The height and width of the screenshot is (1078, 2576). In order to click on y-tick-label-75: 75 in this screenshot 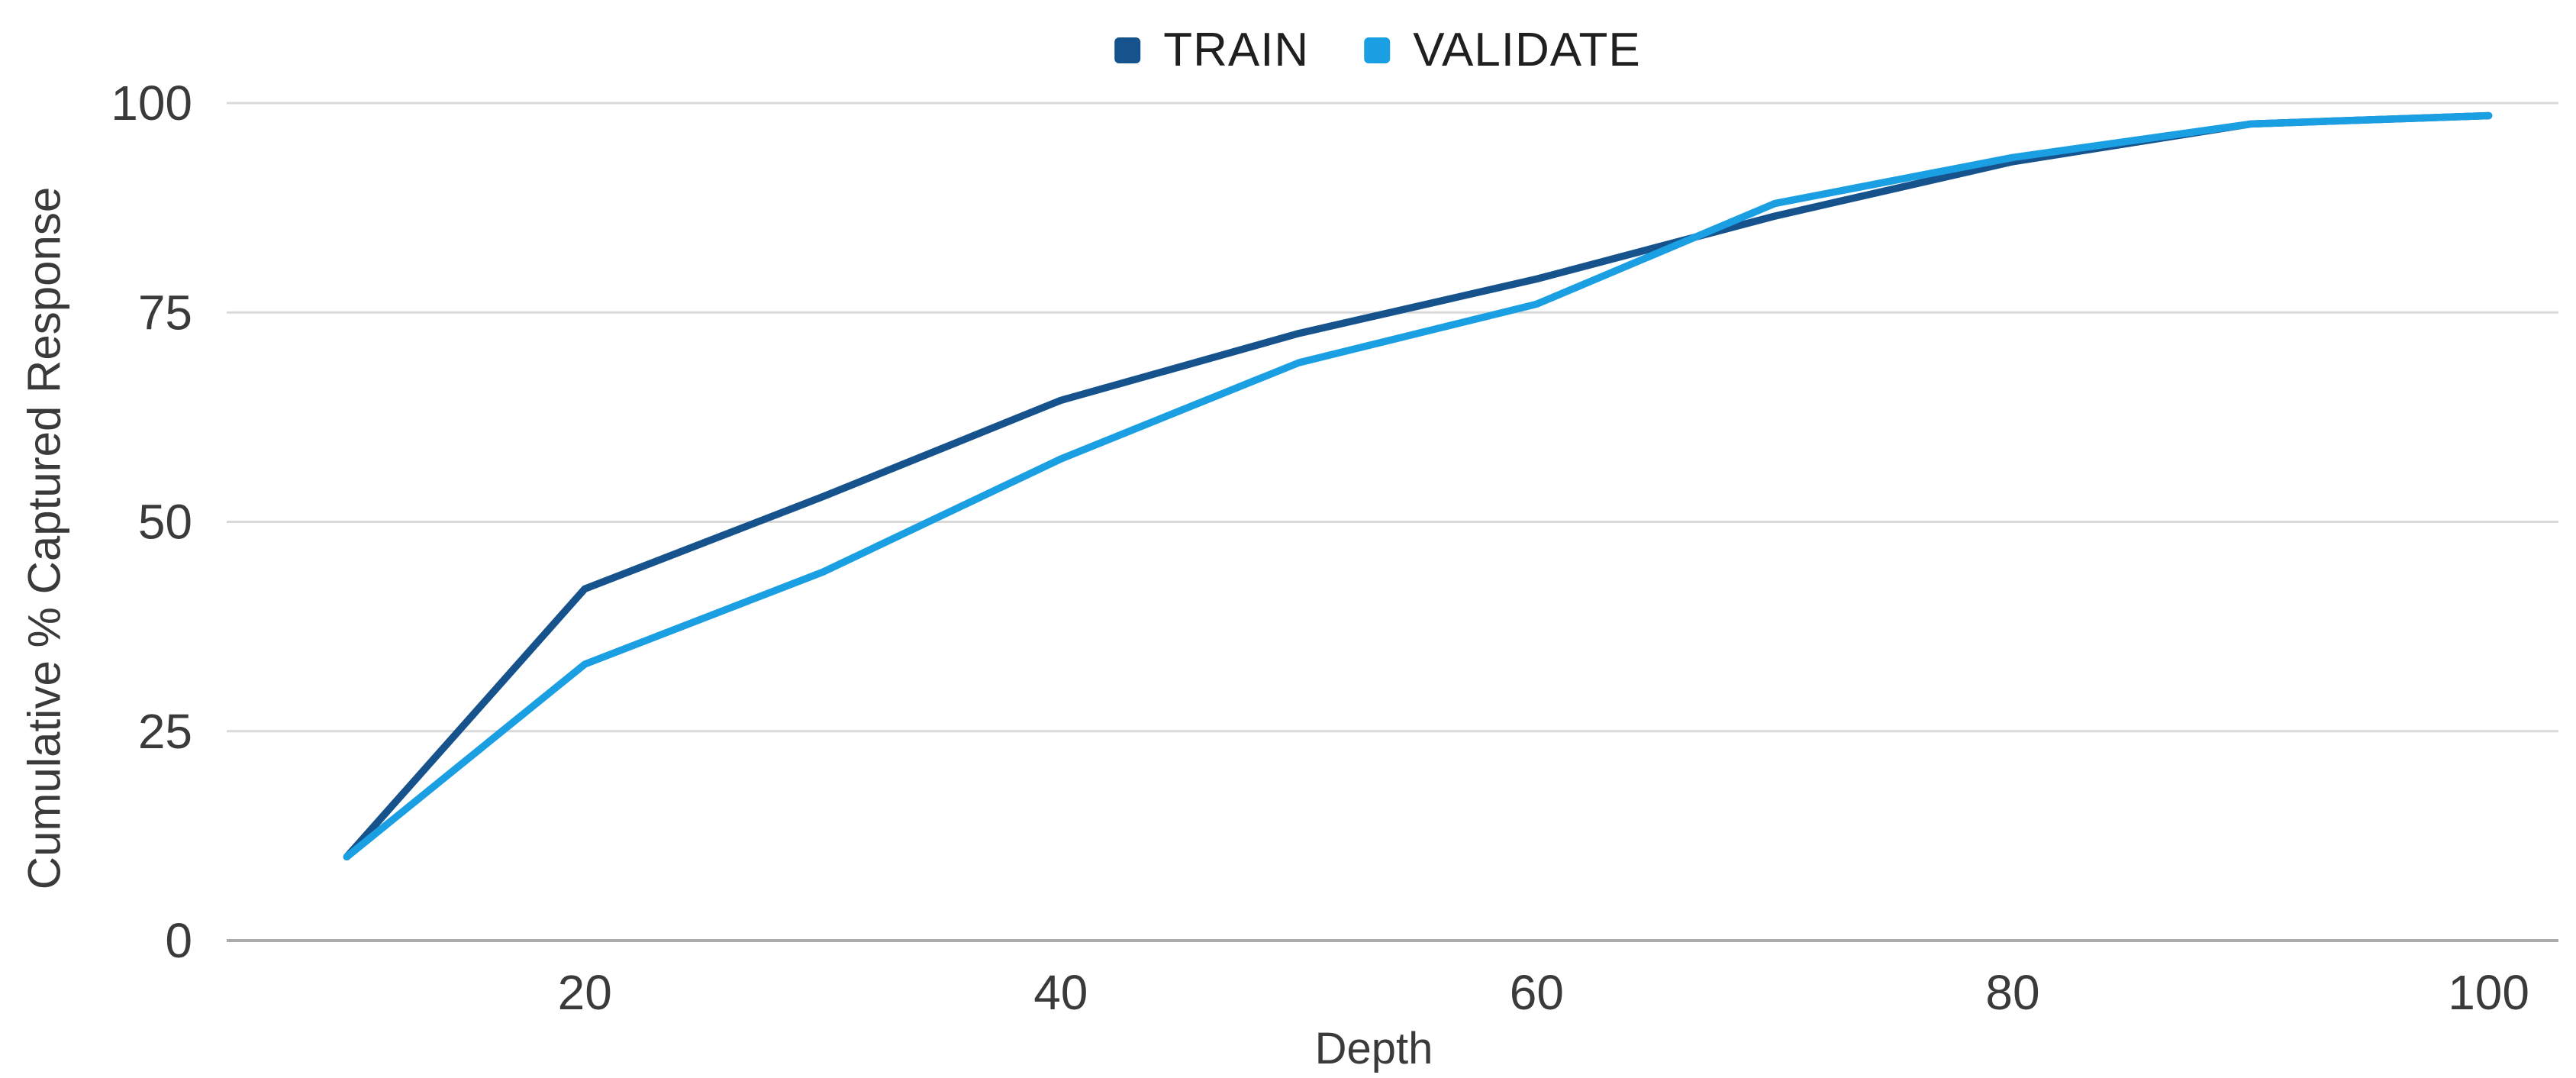, I will do `click(165, 312)`.